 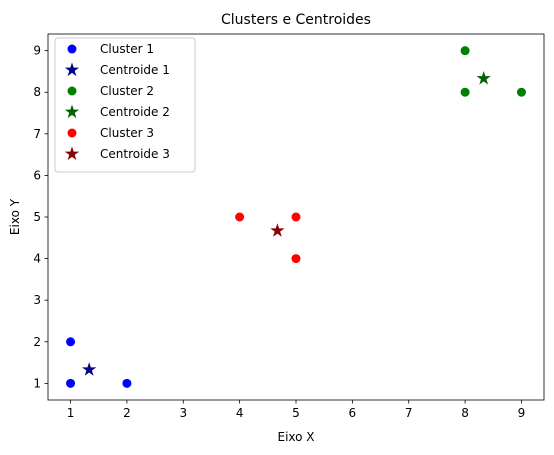 What do you see at coordinates (135, 70) in the screenshot?
I see `legend-label: Centroide 1` at bounding box center [135, 70].